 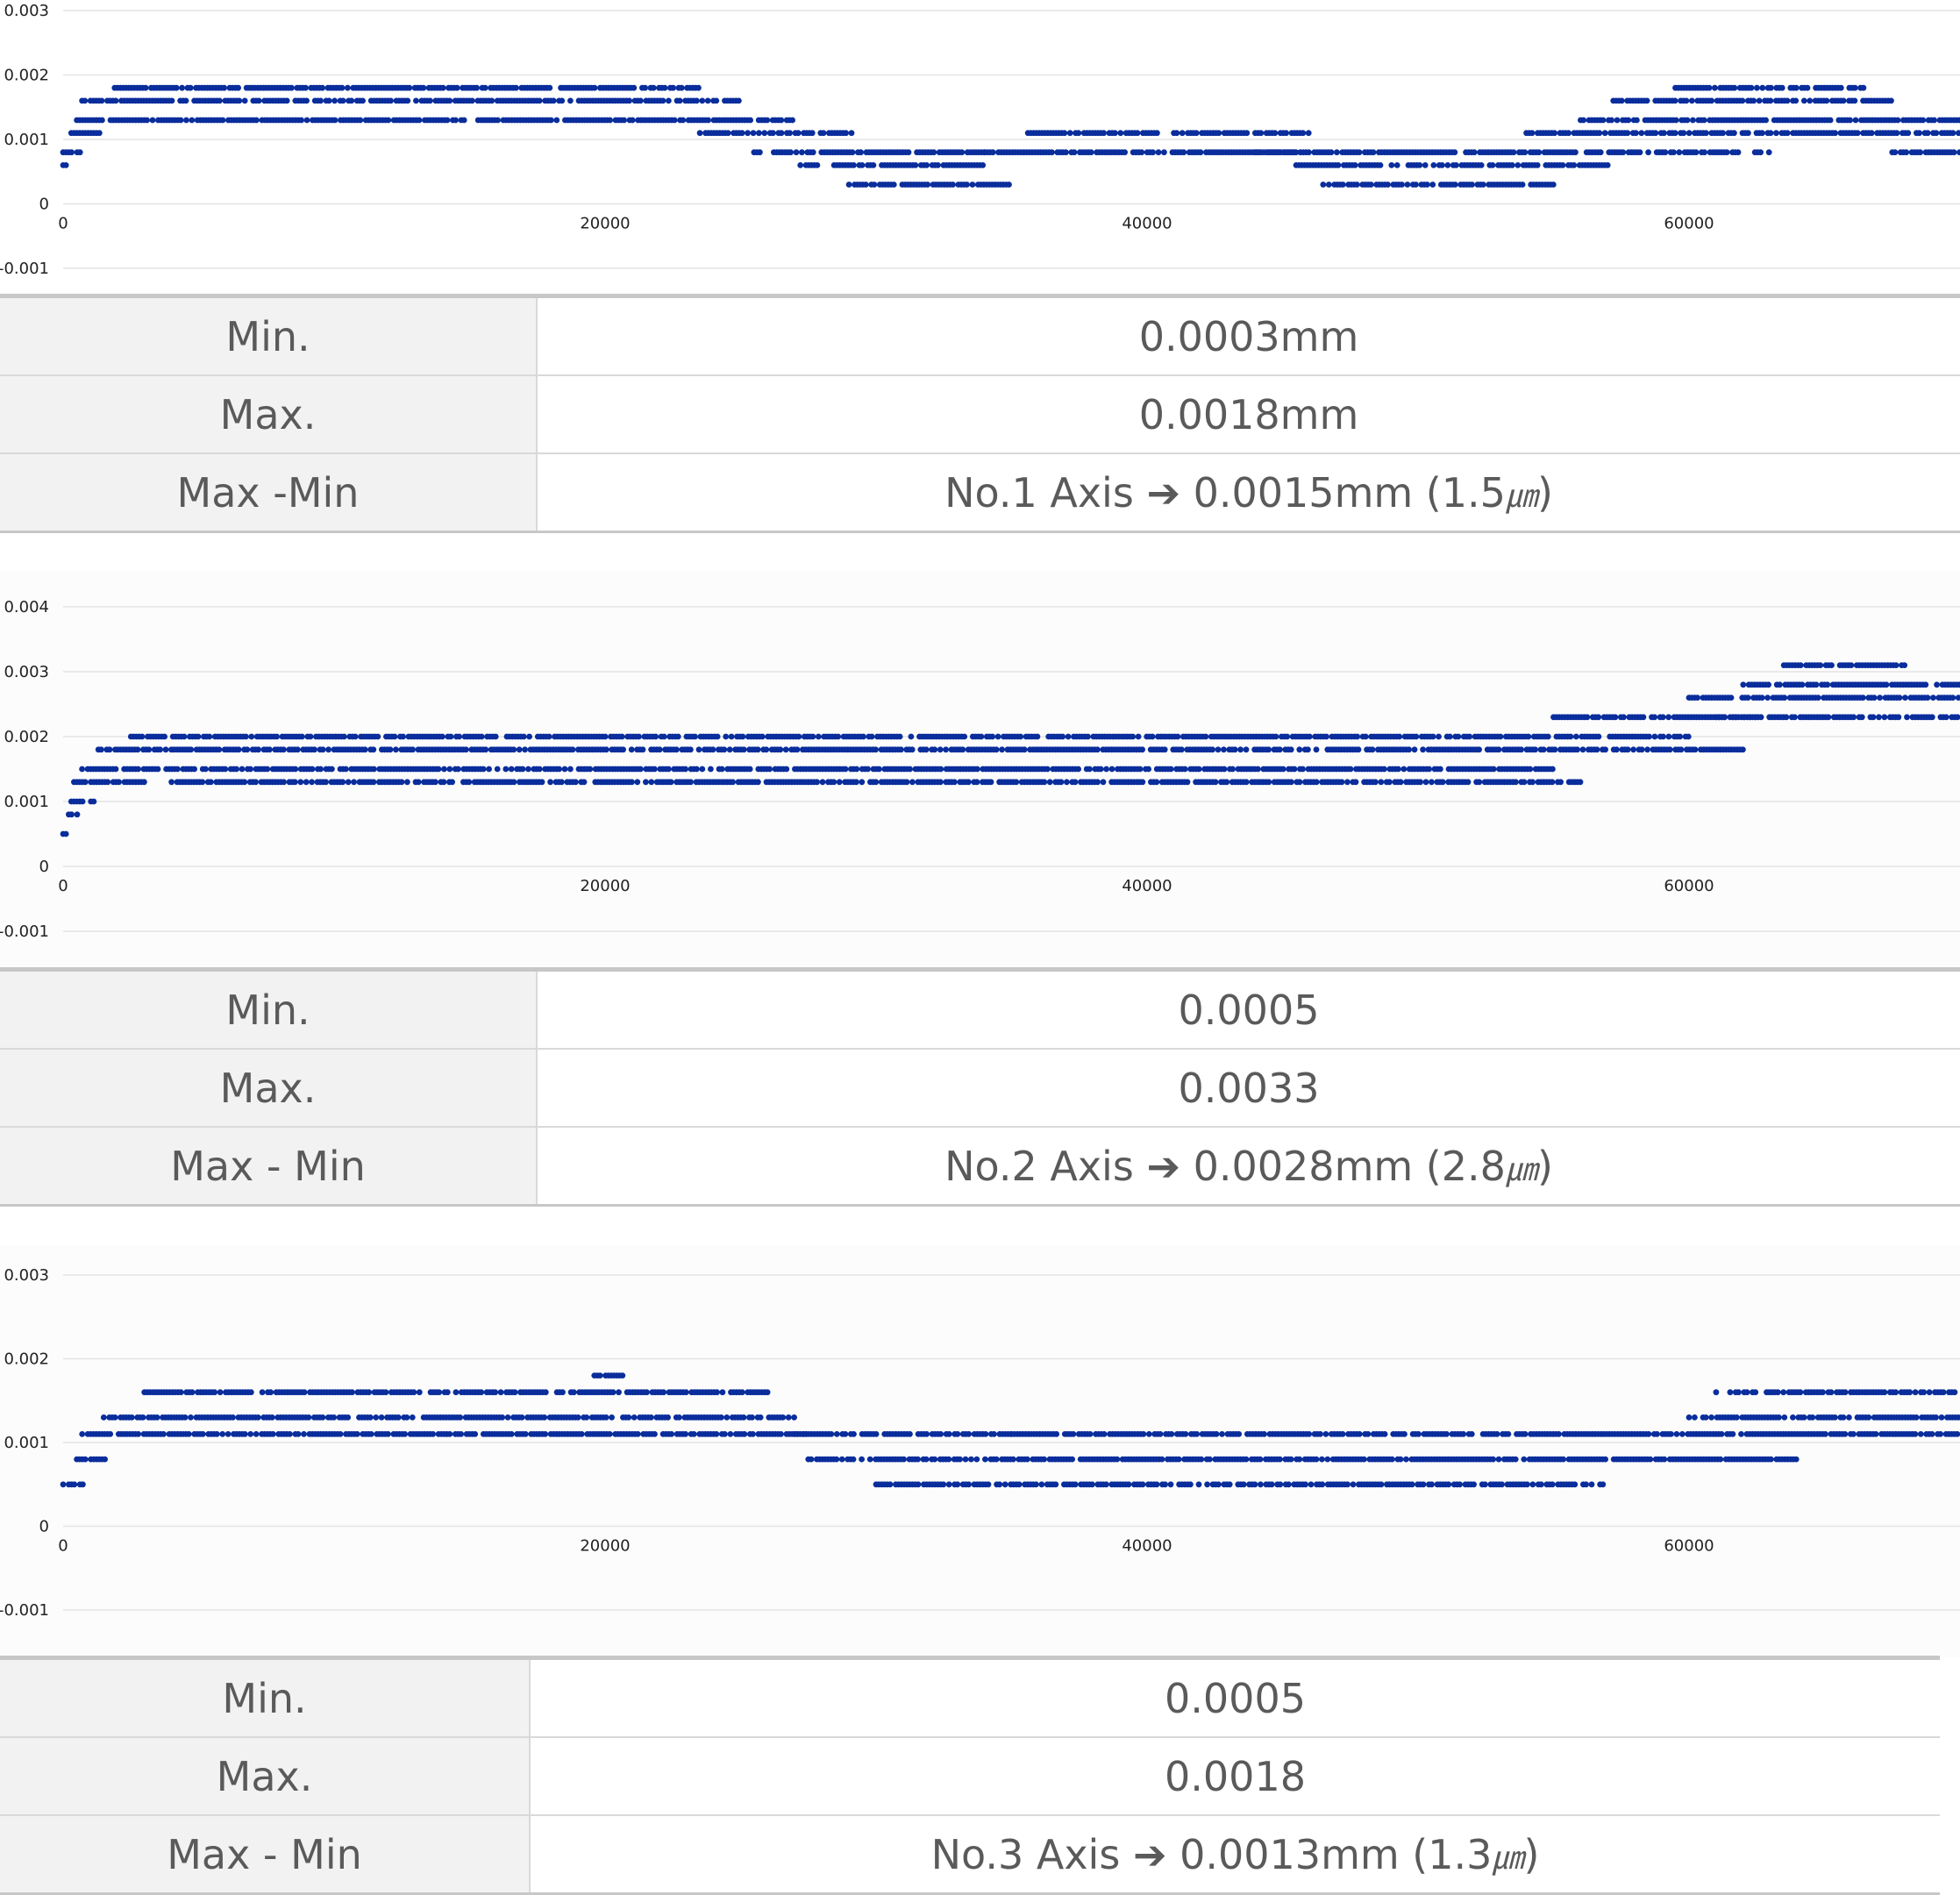 What do you see at coordinates (44, 205) in the screenshot?
I see `y-tick-label: 0` at bounding box center [44, 205].